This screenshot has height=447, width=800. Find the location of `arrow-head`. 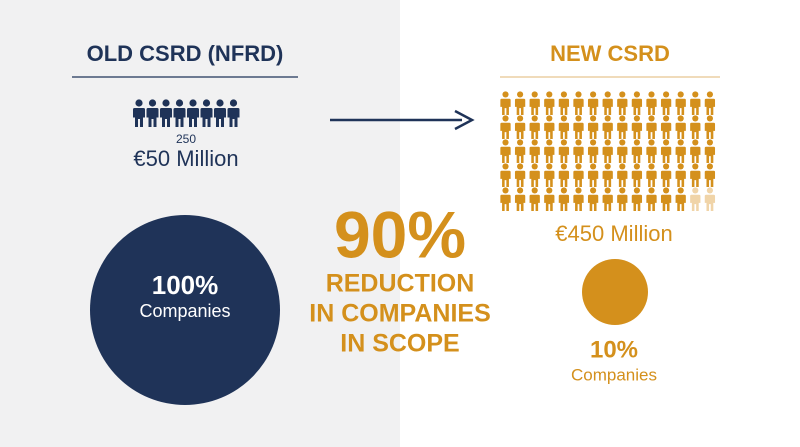

arrow-head is located at coordinates (464, 120).